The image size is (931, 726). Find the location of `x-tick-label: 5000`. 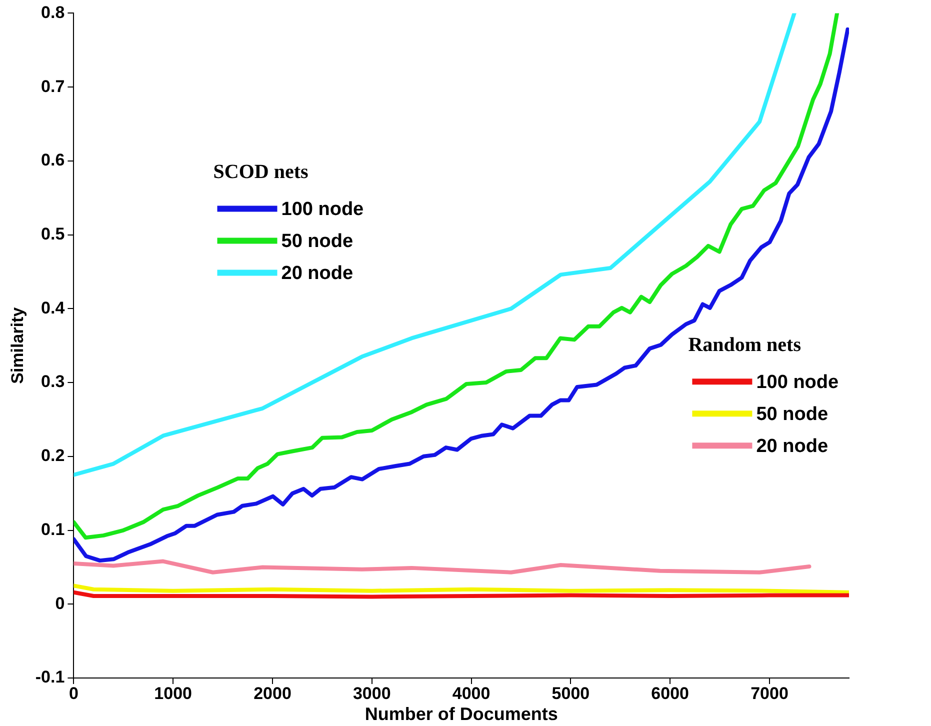

x-tick-label: 5000 is located at coordinates (571, 693).